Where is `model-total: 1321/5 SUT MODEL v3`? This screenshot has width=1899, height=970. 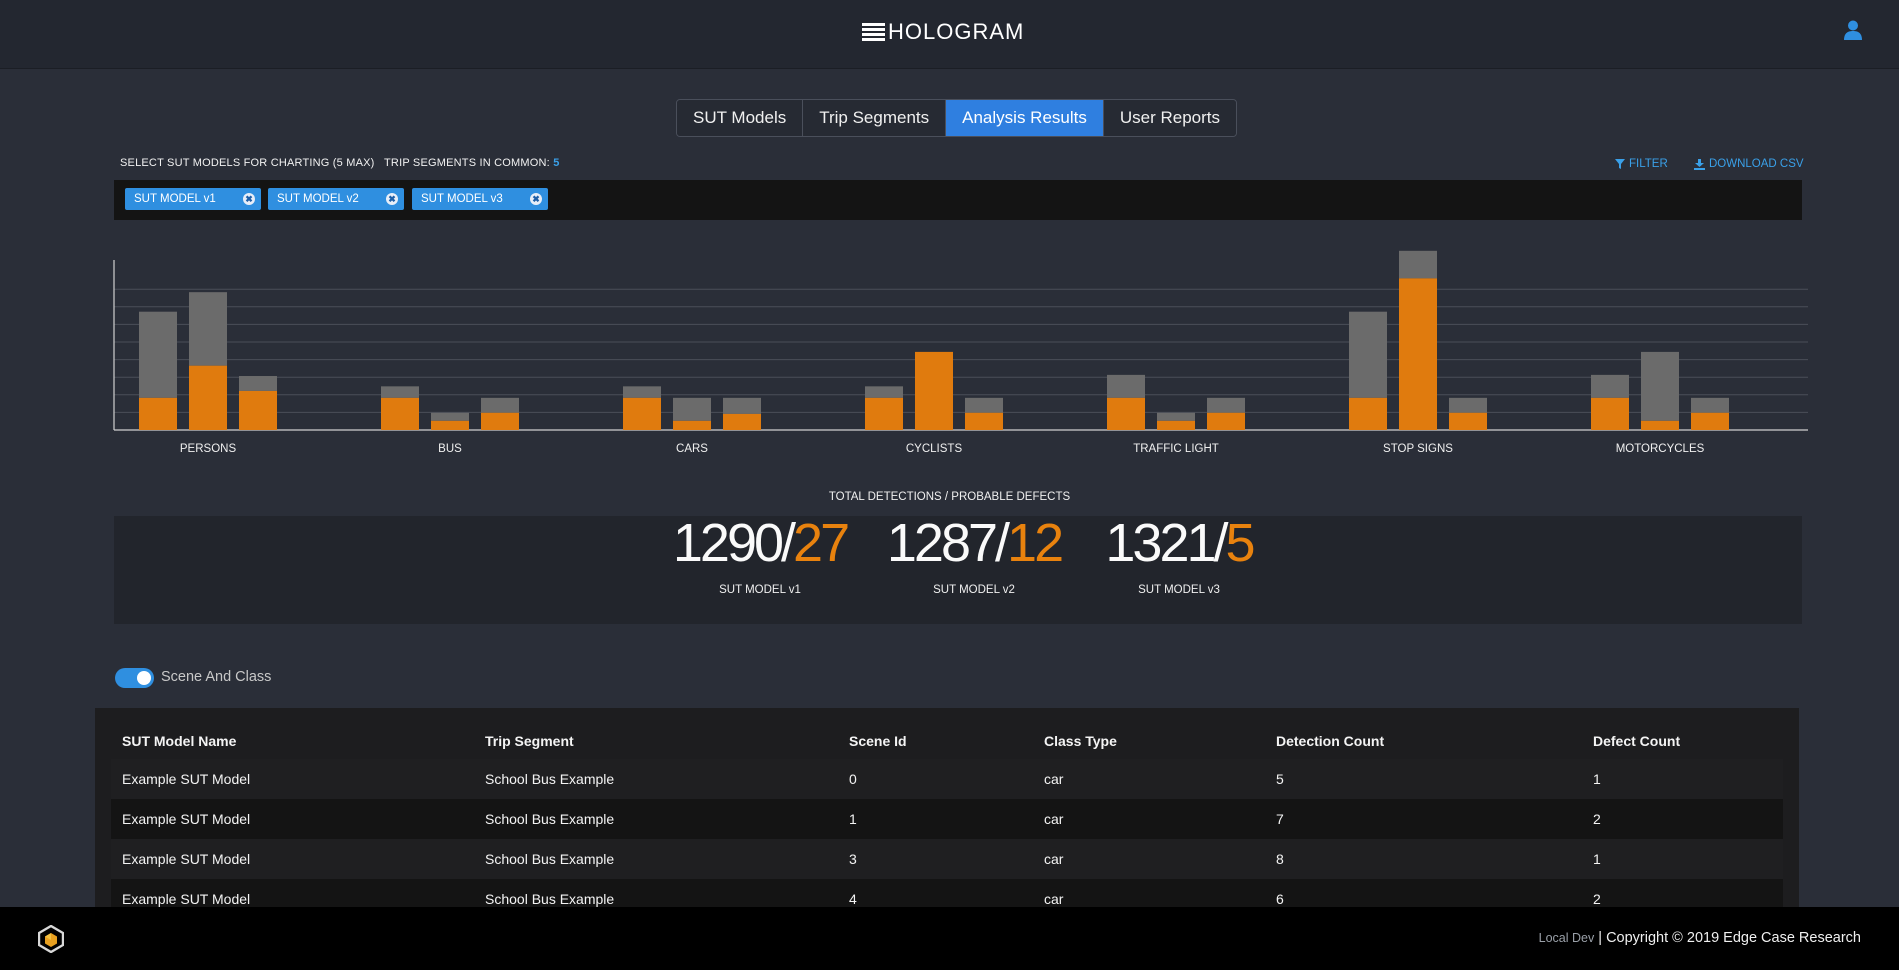 model-total: 1321/5 SUT MODEL v3 is located at coordinates (1179, 556).